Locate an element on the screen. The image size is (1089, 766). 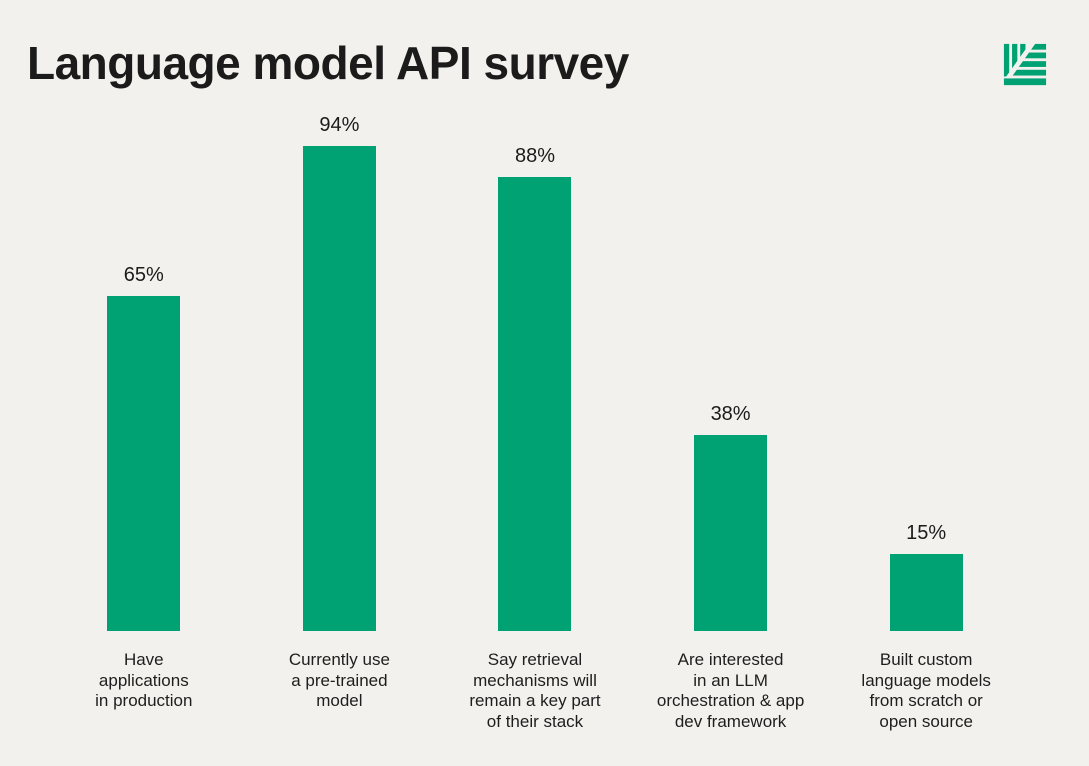
bar-production is located at coordinates (144, 463).